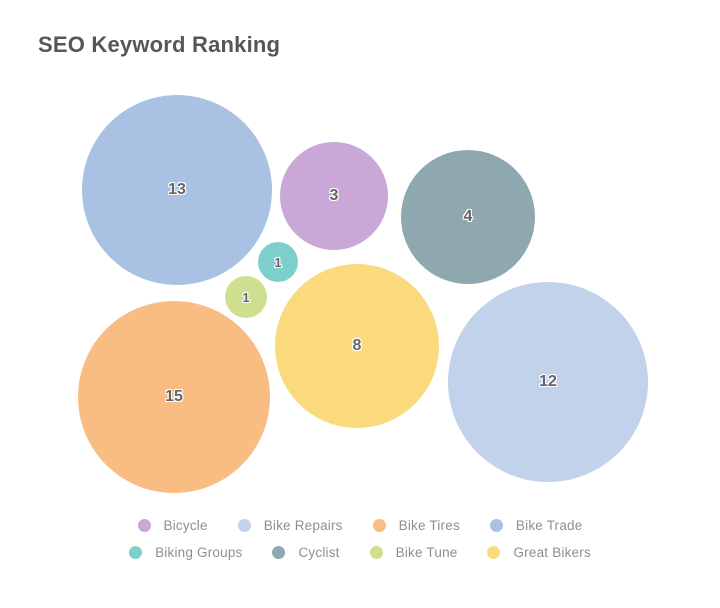 This screenshot has height=608, width=720. Describe the element at coordinates (319, 552) in the screenshot. I see `legend-label: Cyclist` at that location.